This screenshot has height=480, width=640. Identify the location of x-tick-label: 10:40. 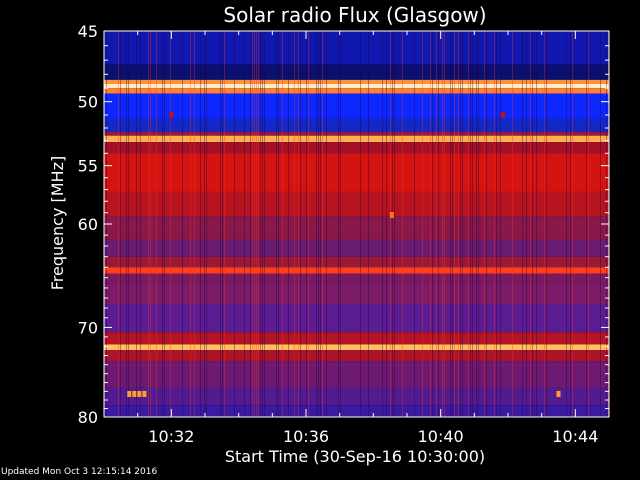
(441, 436).